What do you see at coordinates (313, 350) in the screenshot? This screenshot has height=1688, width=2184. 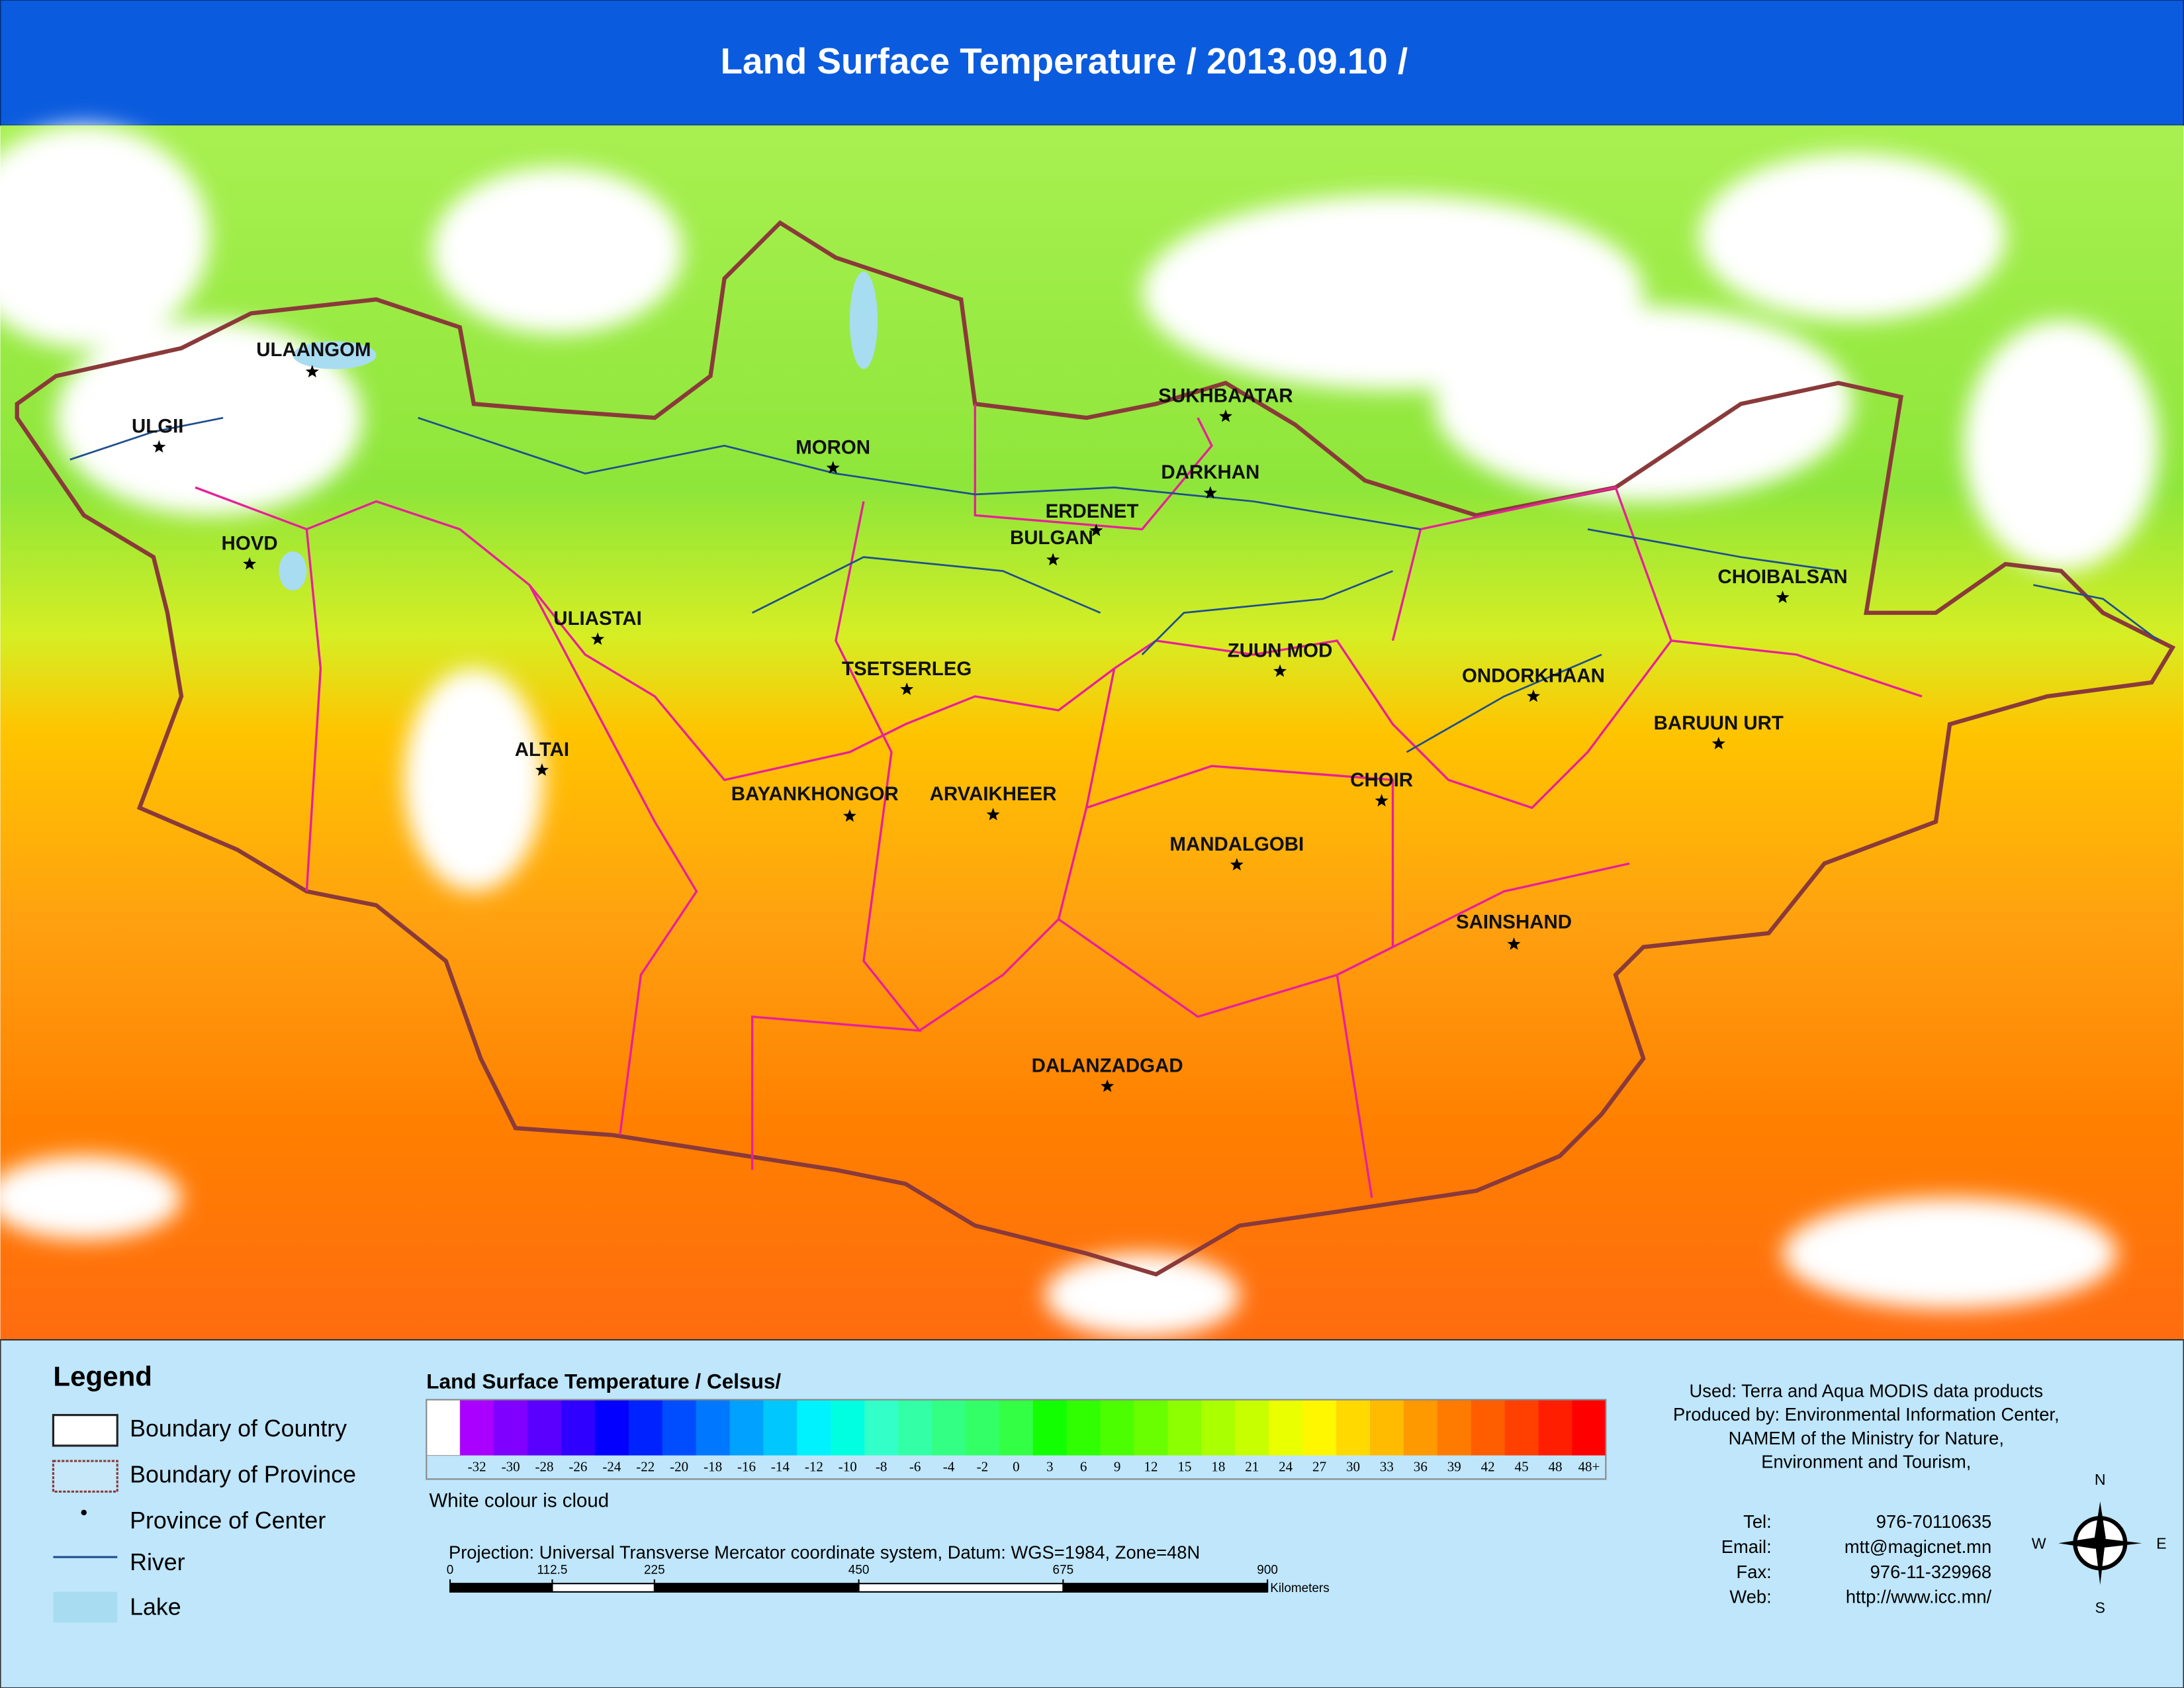 I see `place-label: ULAANGOM` at bounding box center [313, 350].